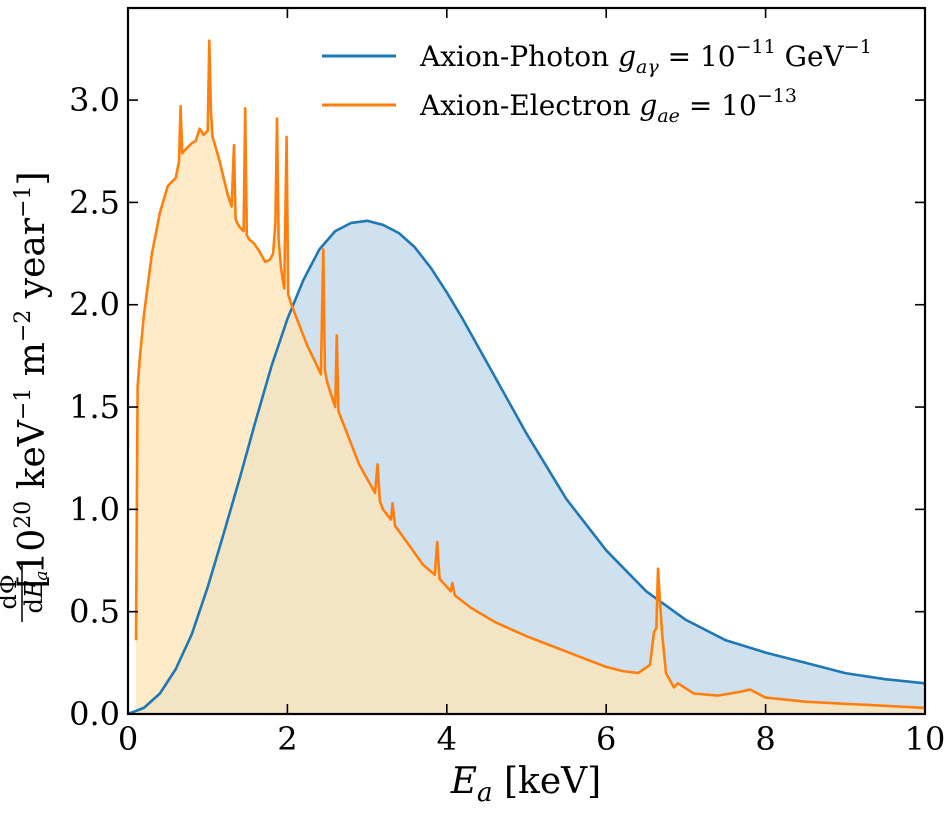  Describe the element at coordinates (94, 305) in the screenshot. I see `y-tick-label: 2.0` at that location.